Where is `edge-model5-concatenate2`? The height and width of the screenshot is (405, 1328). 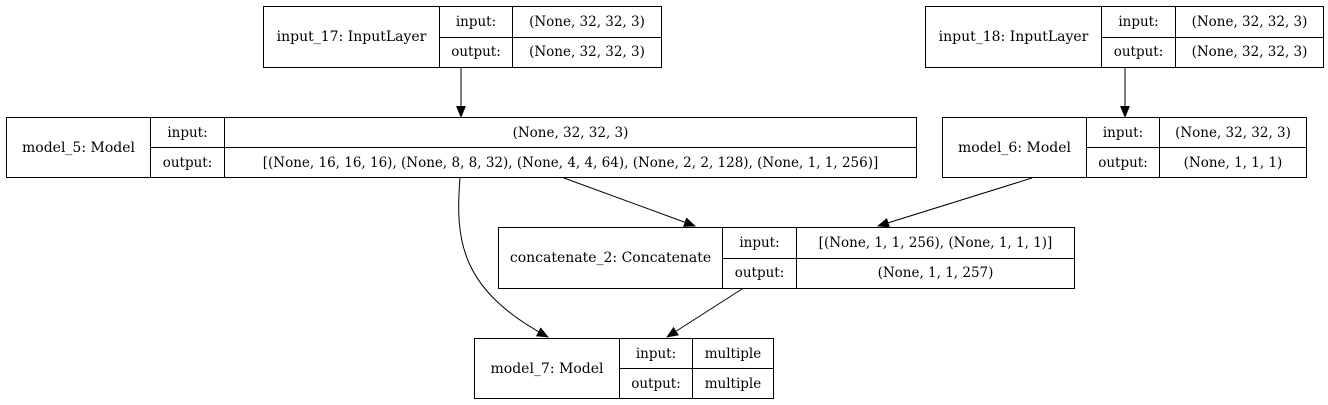 edge-model5-concatenate2 is located at coordinates (629, 202).